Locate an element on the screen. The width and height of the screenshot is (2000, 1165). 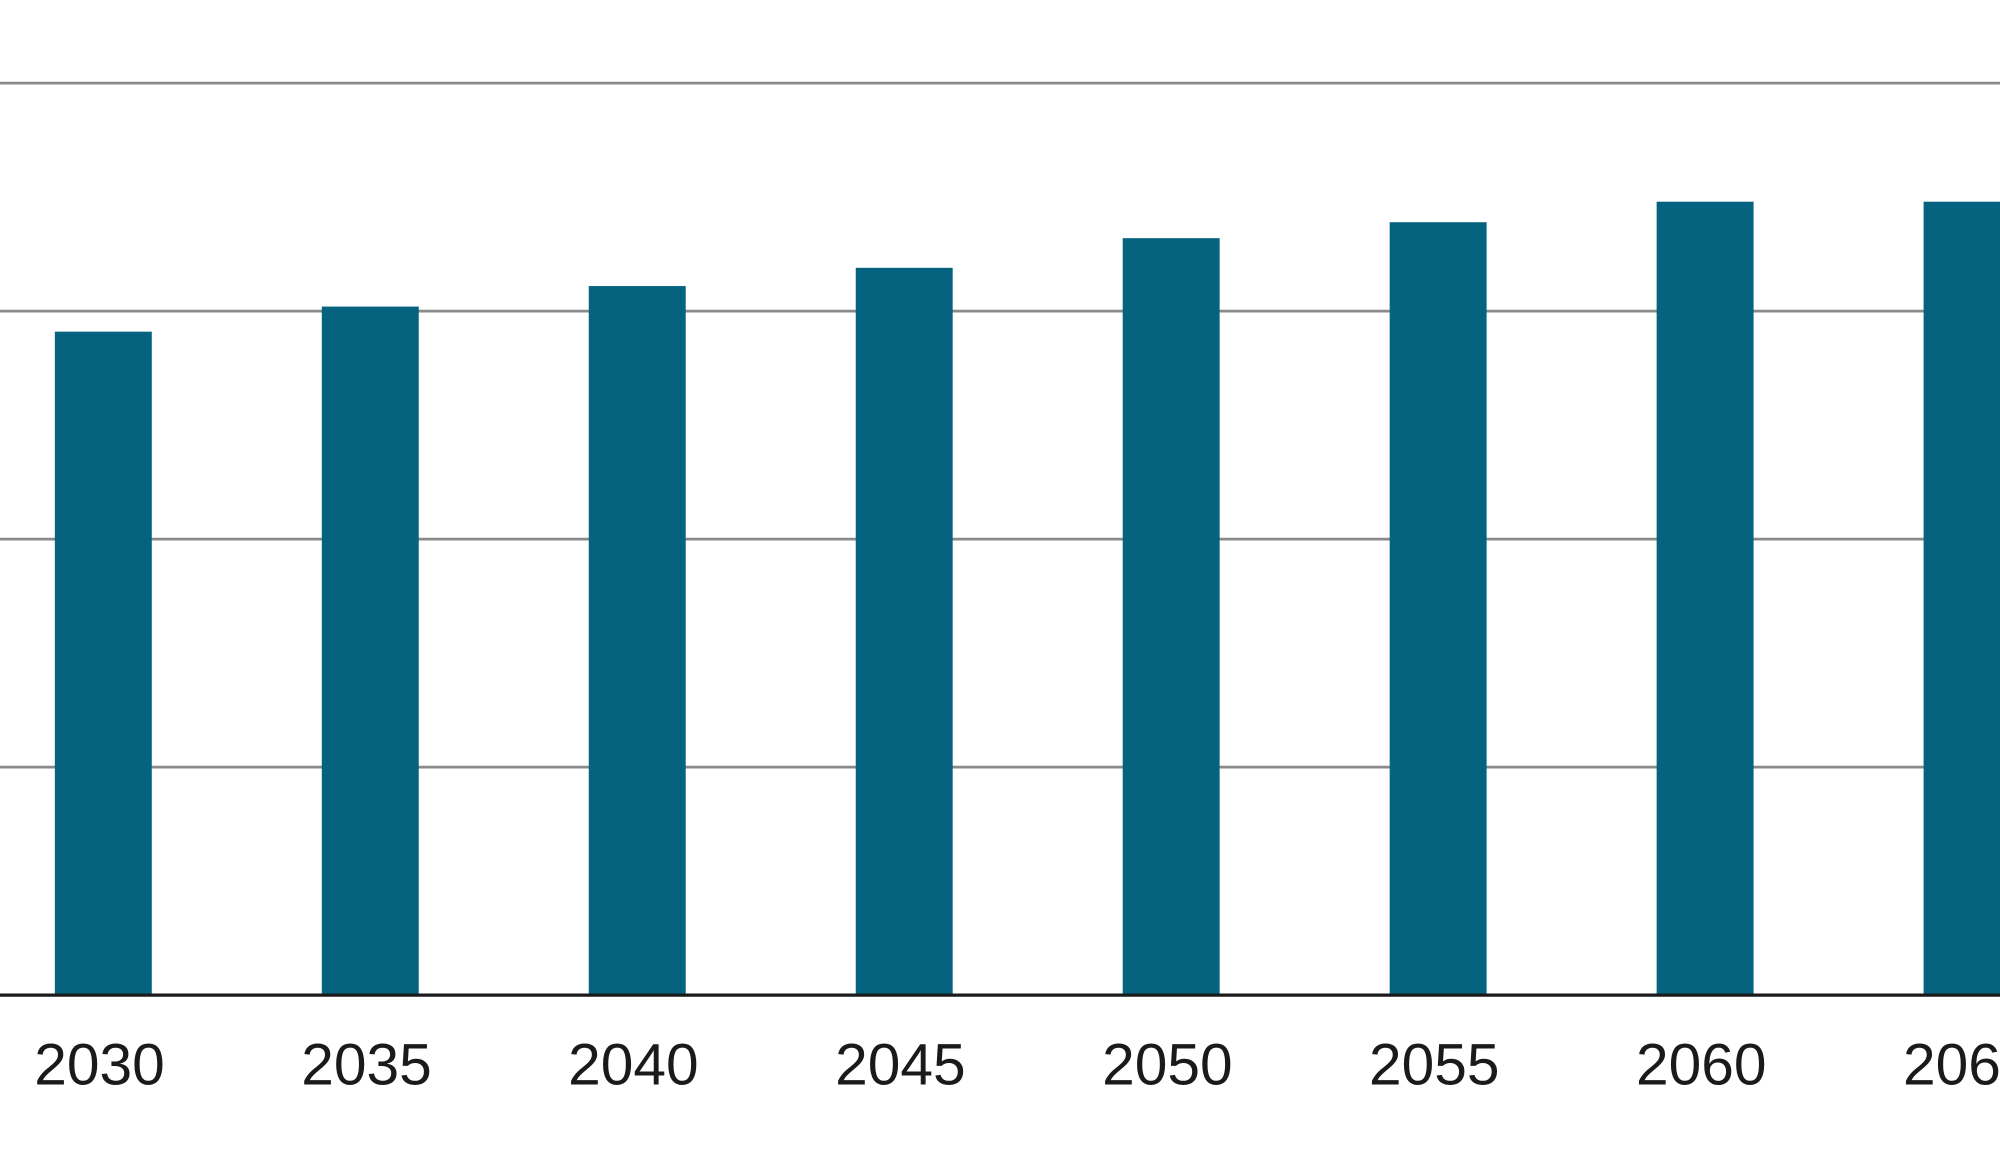
x-tick-label: 2040 is located at coordinates (633, 1065).